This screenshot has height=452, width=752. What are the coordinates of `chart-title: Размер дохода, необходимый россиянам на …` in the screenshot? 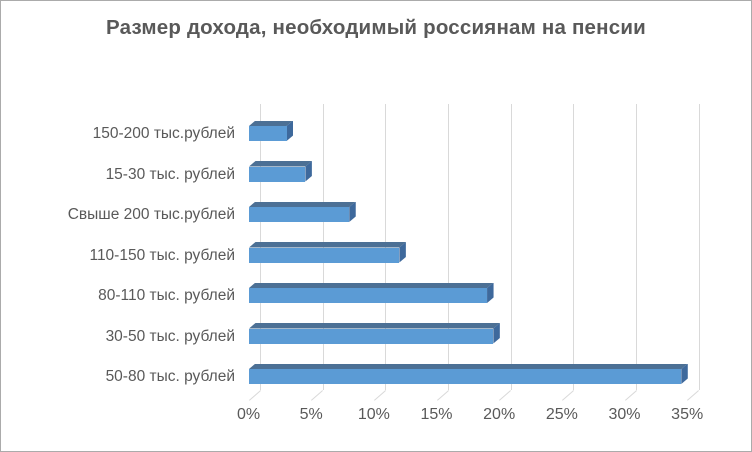 It's located at (376, 27).